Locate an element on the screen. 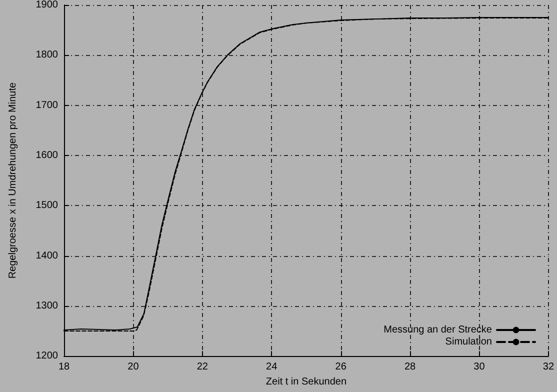 The height and width of the screenshot is (392, 557). x-axis-title: Zeit t in Sekunden is located at coordinates (306, 382).